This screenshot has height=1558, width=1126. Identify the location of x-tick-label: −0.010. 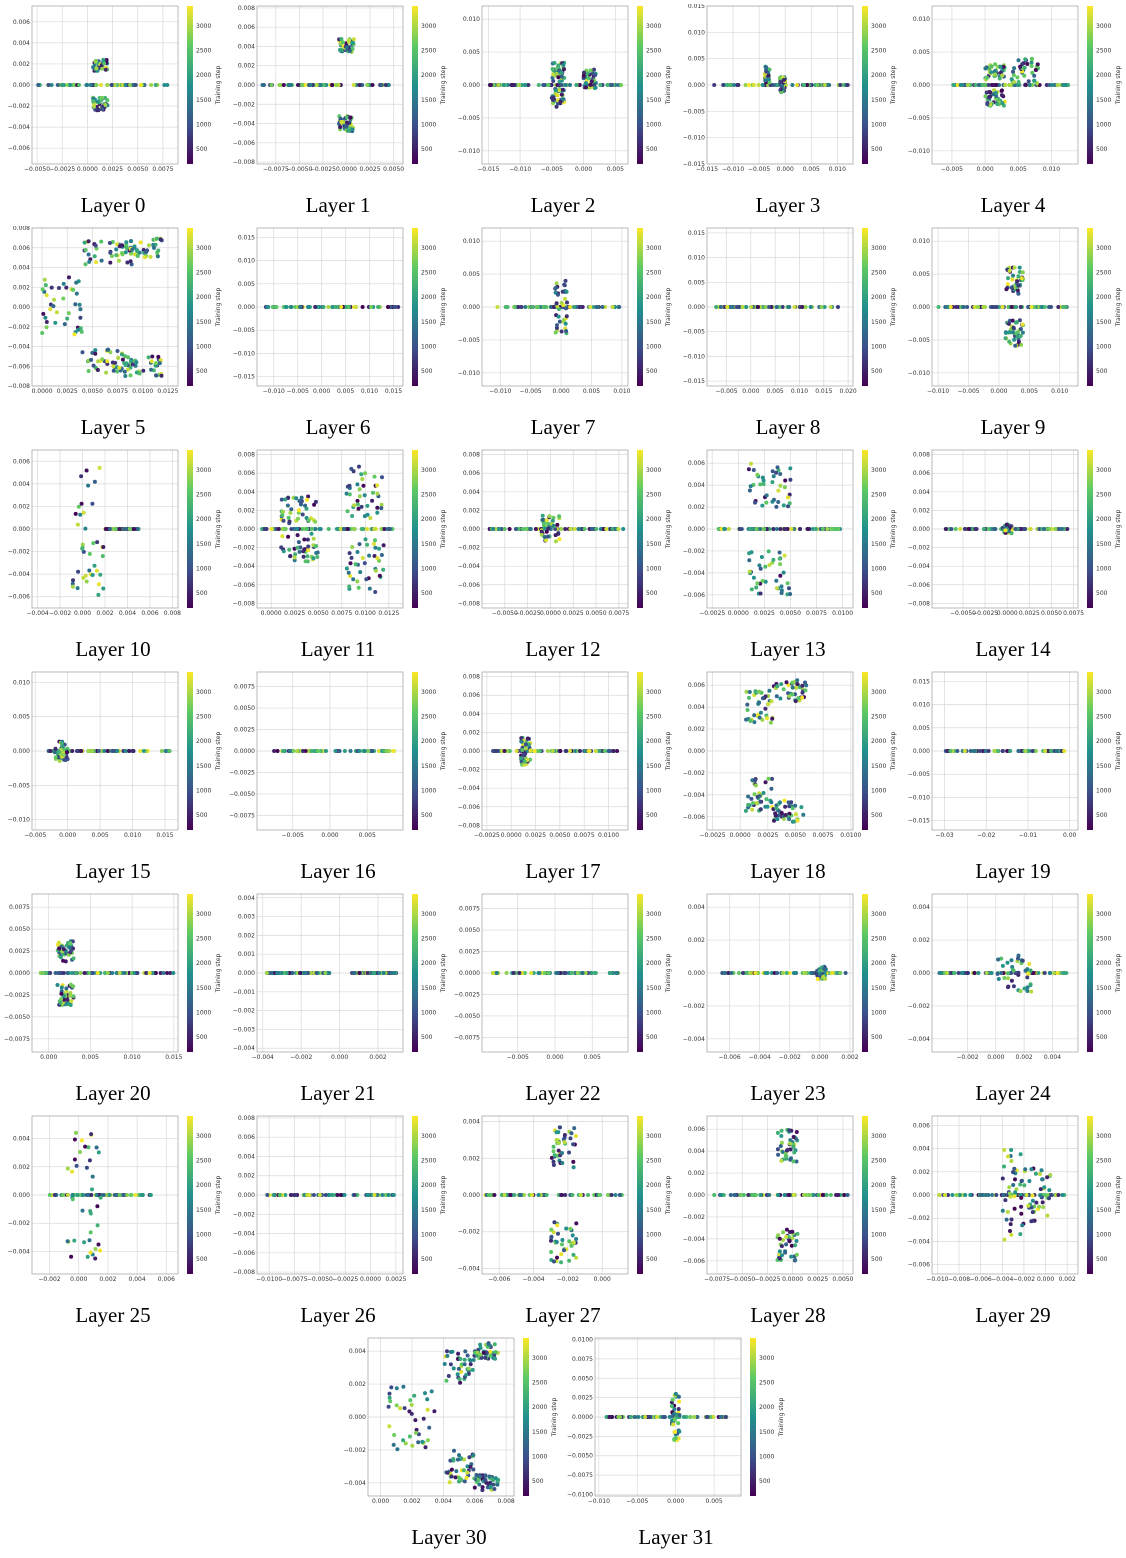
(733, 169).